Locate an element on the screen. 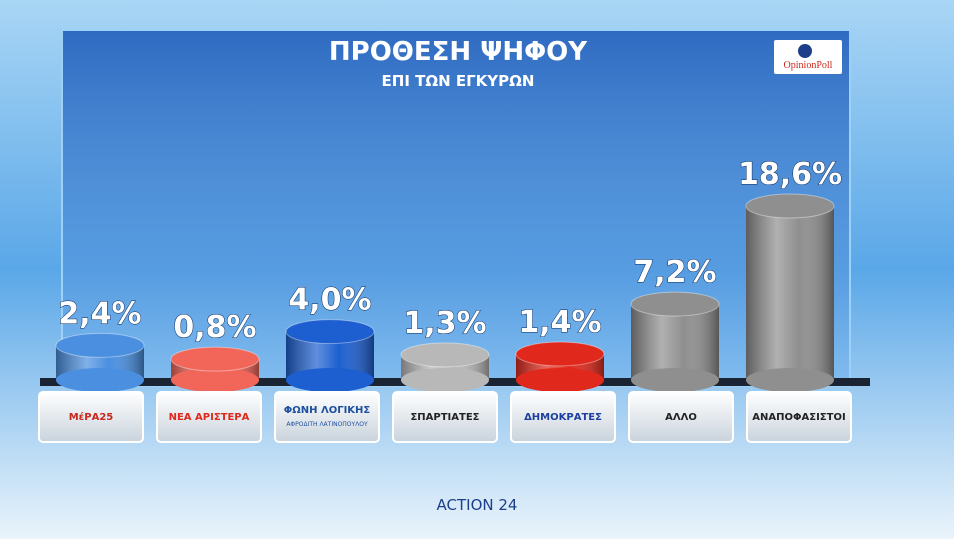 The height and width of the screenshot is (539, 954). category-label: ΔΗΜΟΚΡΑΤΕΣ is located at coordinates (563, 417).